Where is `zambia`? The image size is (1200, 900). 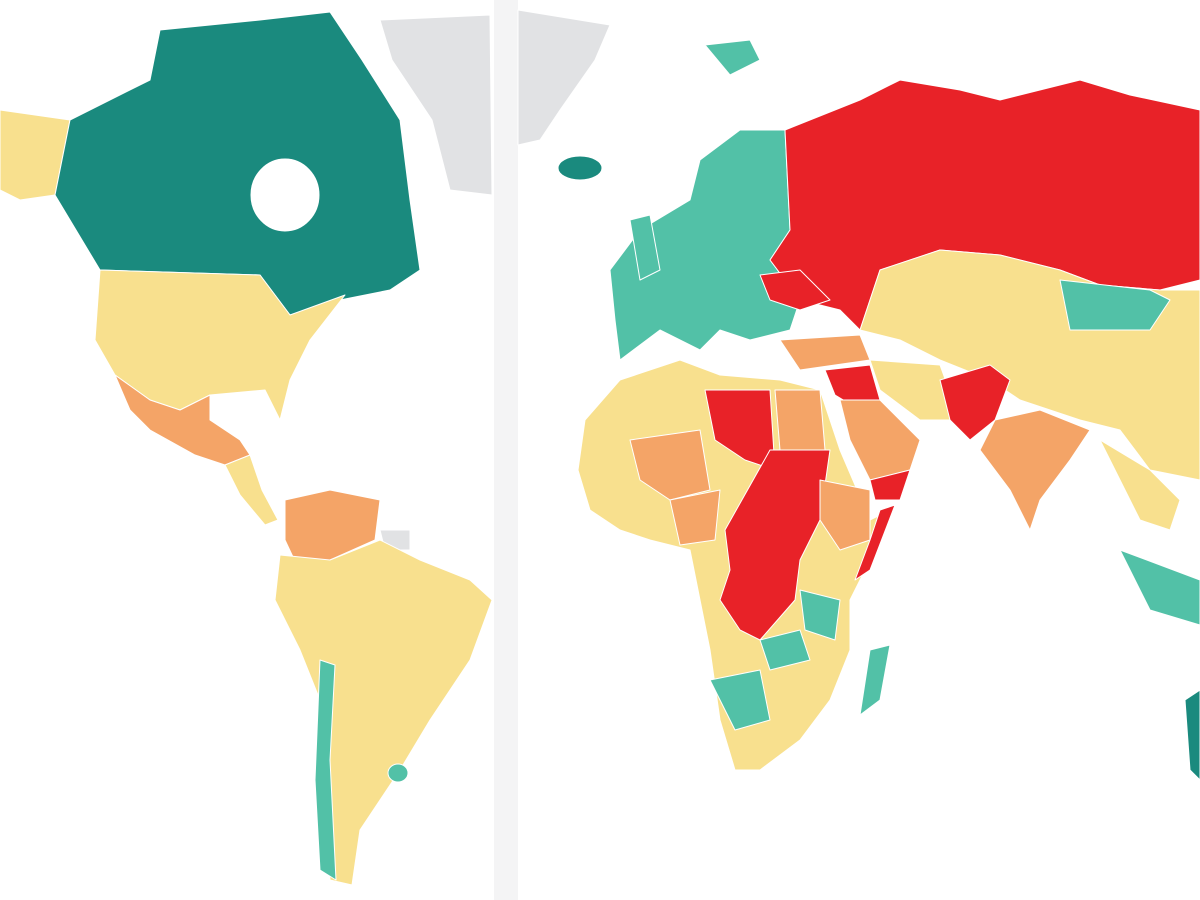
zambia is located at coordinates (785, 650).